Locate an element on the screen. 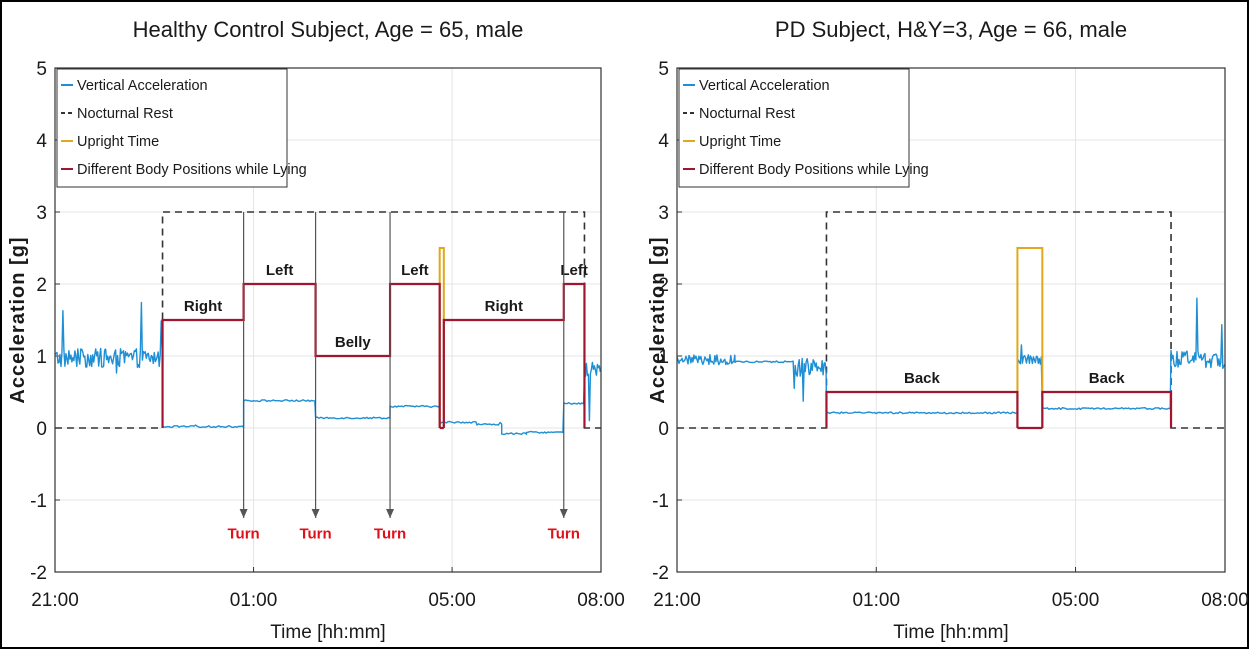 Image resolution: width=1249 pixels, height=649 pixels. chart-title: Healthy Control Subject, Age = 65, male is located at coordinates (328, 29).